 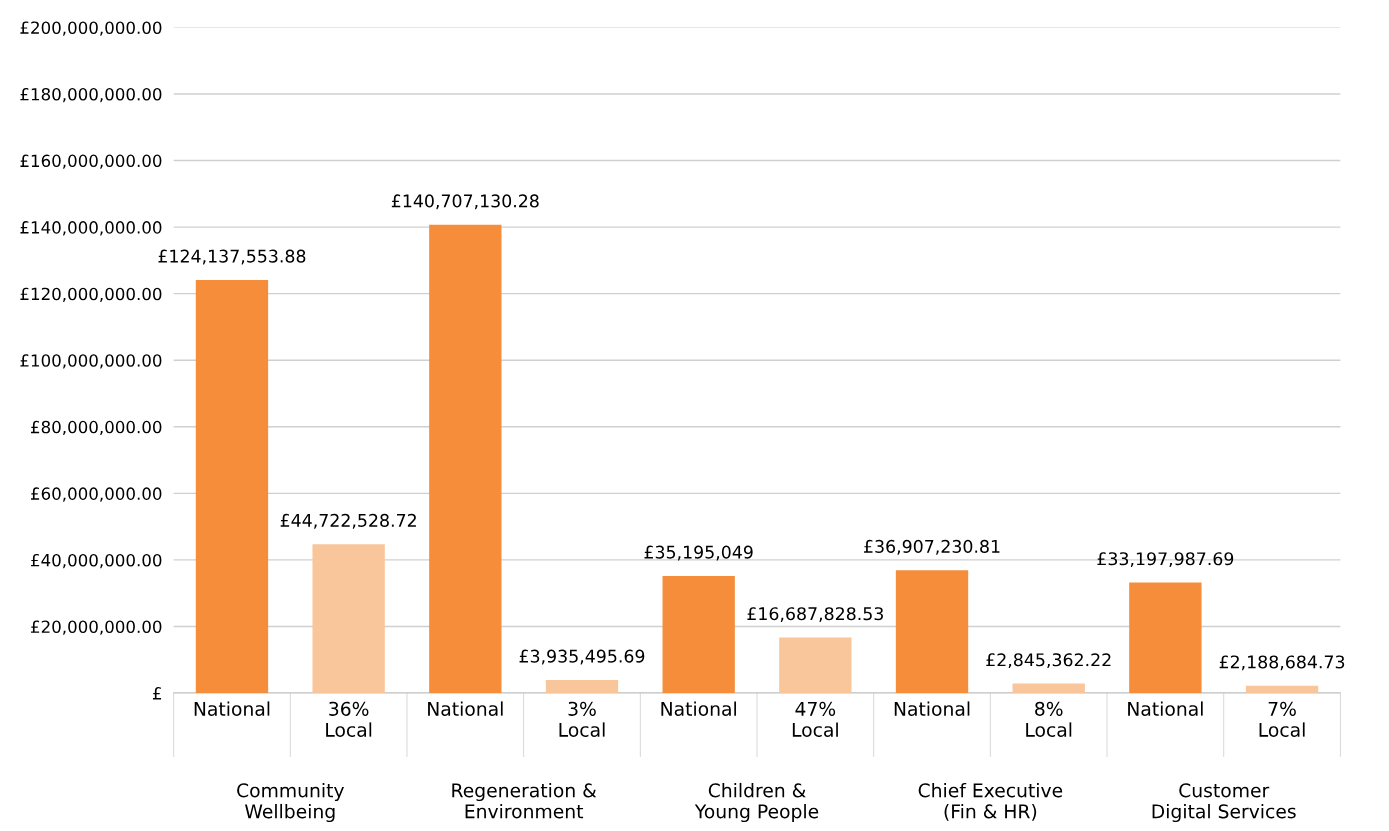 What do you see at coordinates (815, 615) in the screenshot?
I see `data-label: £16,687,828.53` at bounding box center [815, 615].